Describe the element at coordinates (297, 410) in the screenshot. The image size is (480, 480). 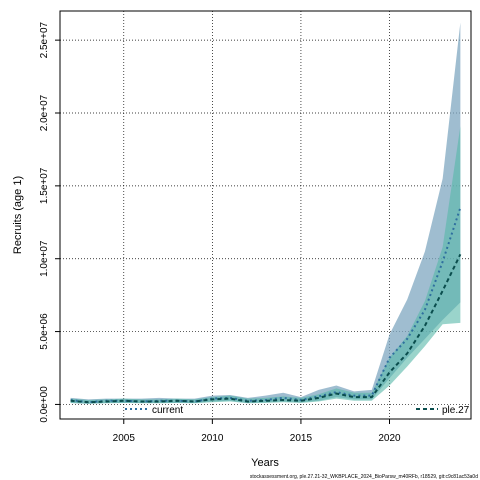
I see `legend: current ple.27` at that location.